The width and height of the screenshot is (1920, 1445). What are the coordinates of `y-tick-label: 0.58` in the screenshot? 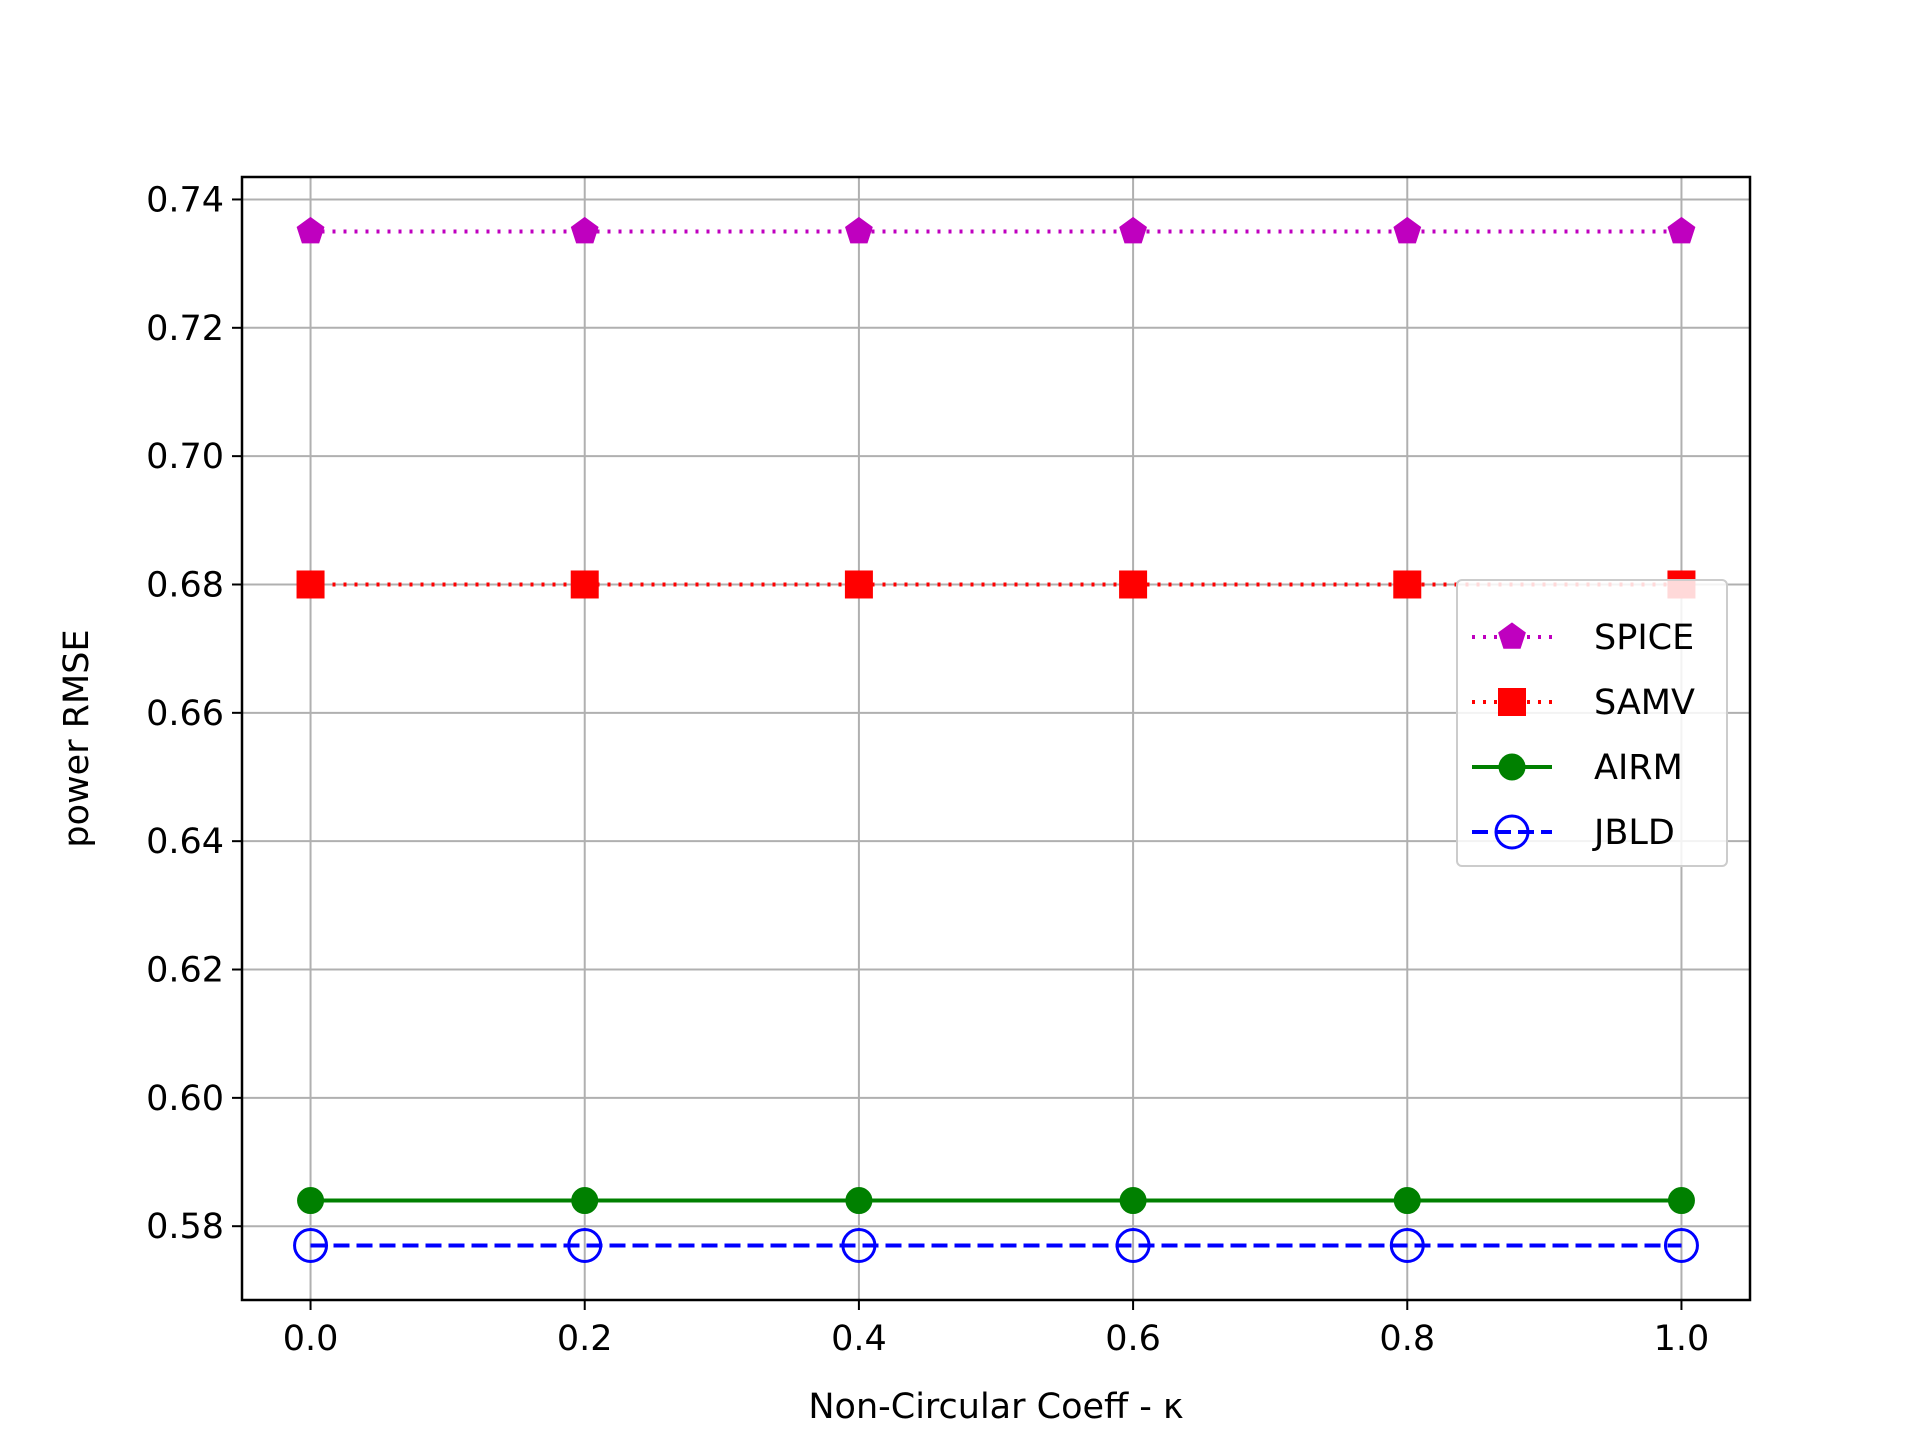 It's located at (185, 1227).